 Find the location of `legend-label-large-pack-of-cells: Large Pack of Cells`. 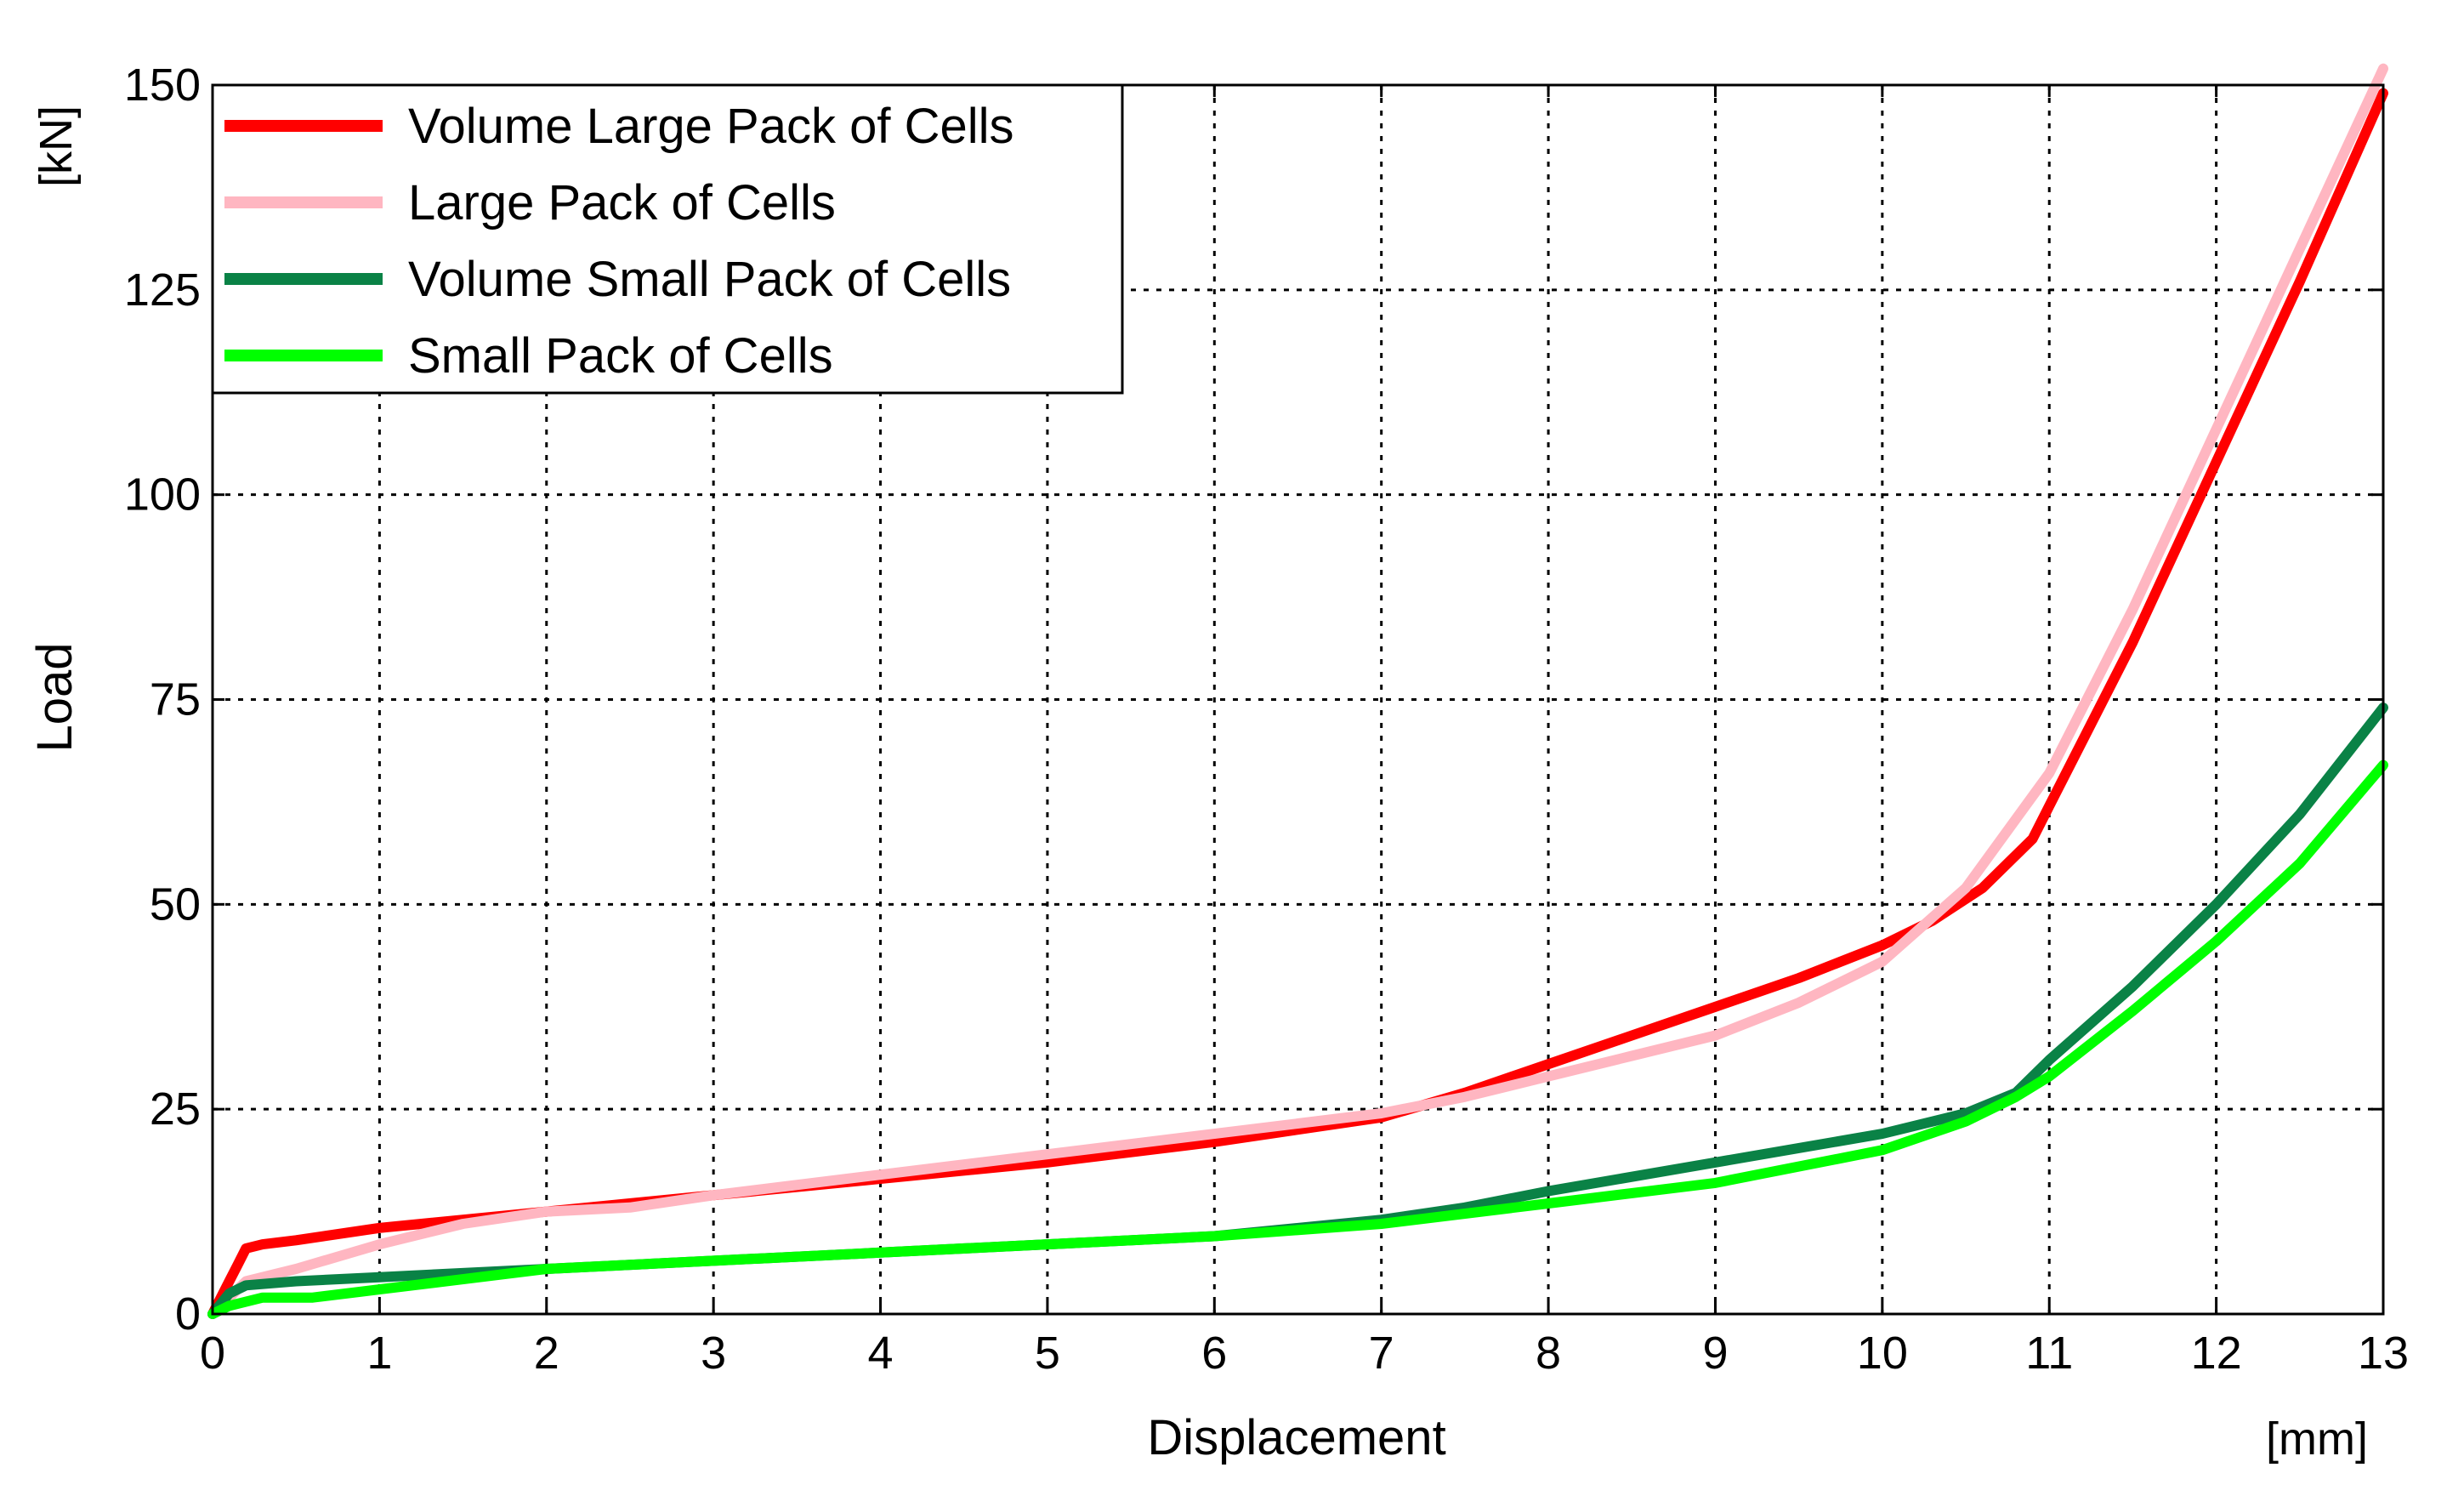

legend-label-large-pack-of-cells: Large Pack of Cells is located at coordinates (622, 202).